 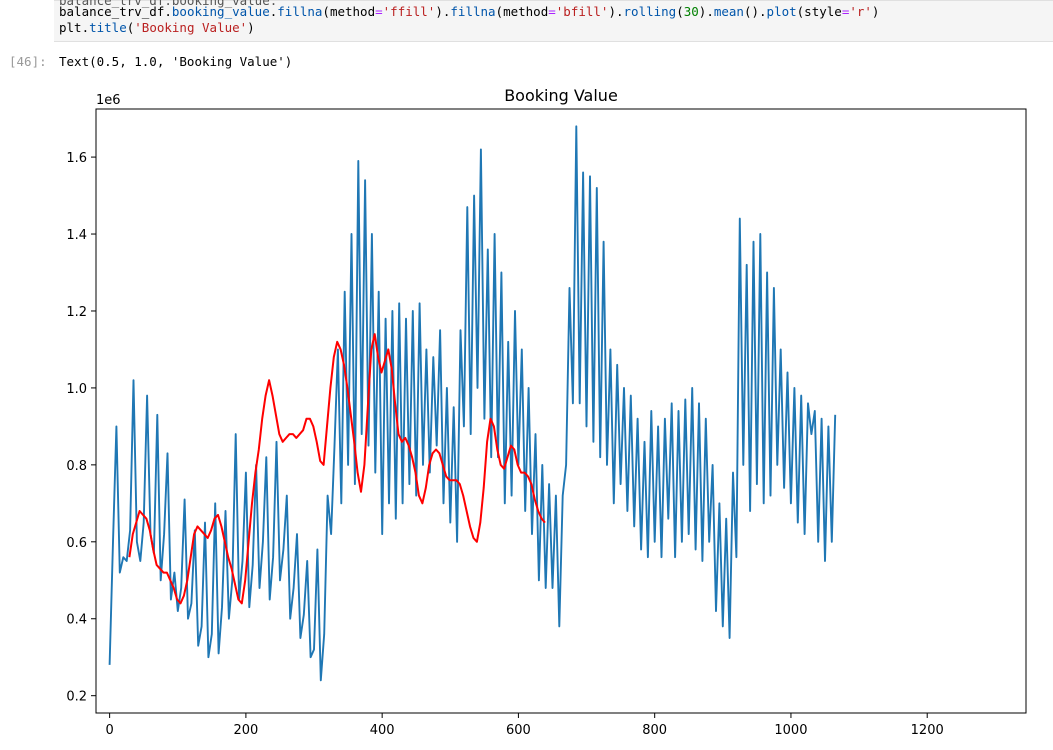 I want to click on code-token: plot, so click(x=781, y=11).